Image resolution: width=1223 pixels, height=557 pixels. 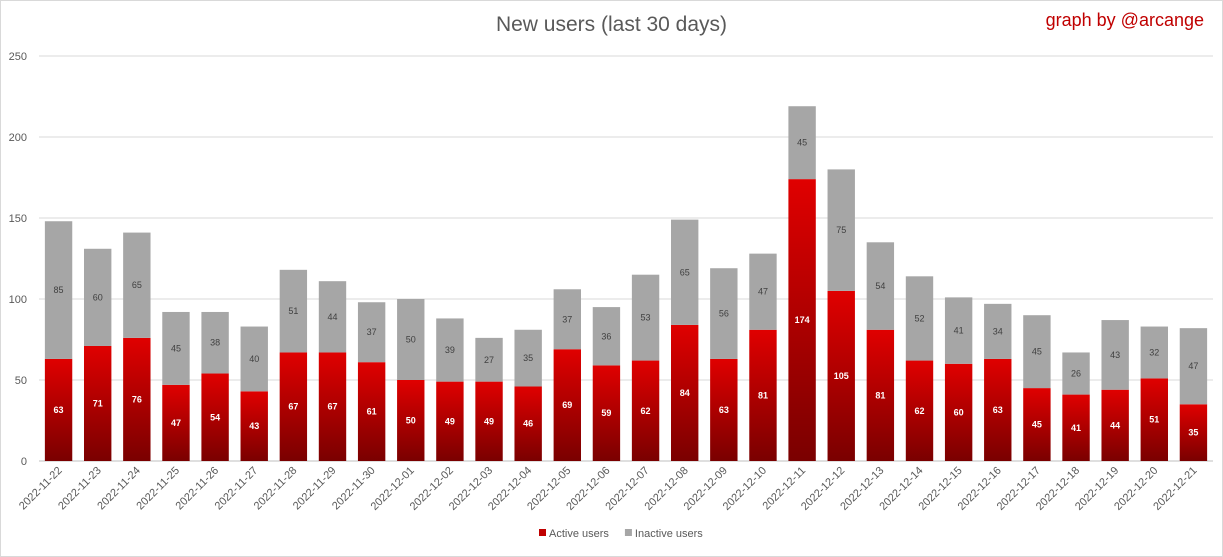 I want to click on data-label-inactive: 60, so click(x=98, y=297).